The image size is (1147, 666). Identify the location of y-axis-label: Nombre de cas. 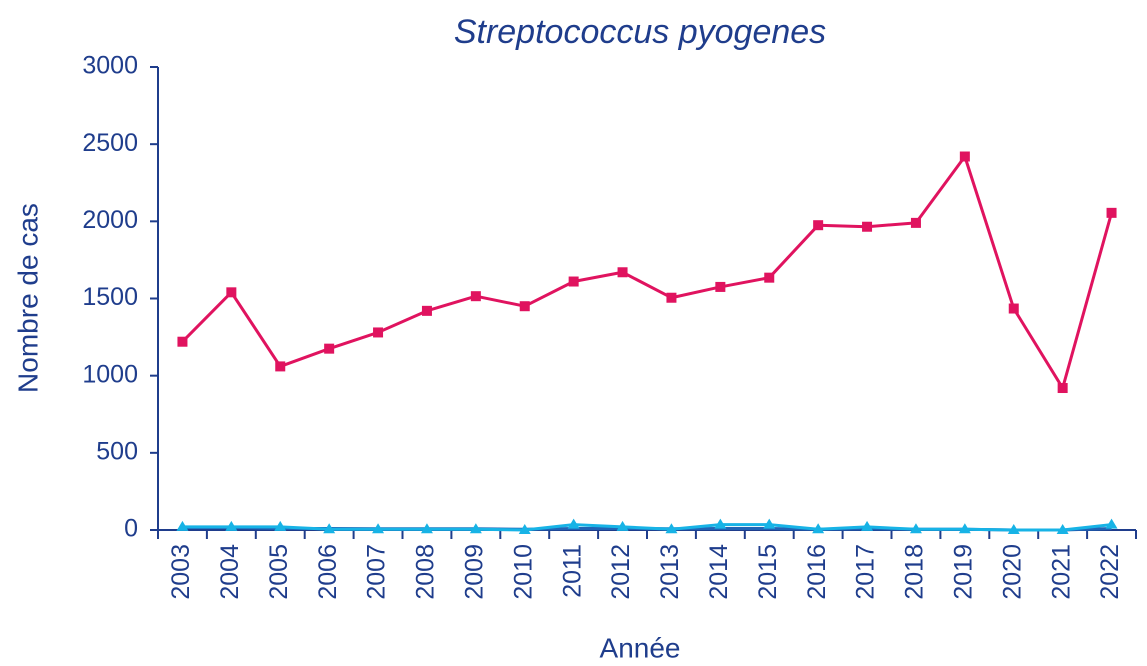
(27, 298).